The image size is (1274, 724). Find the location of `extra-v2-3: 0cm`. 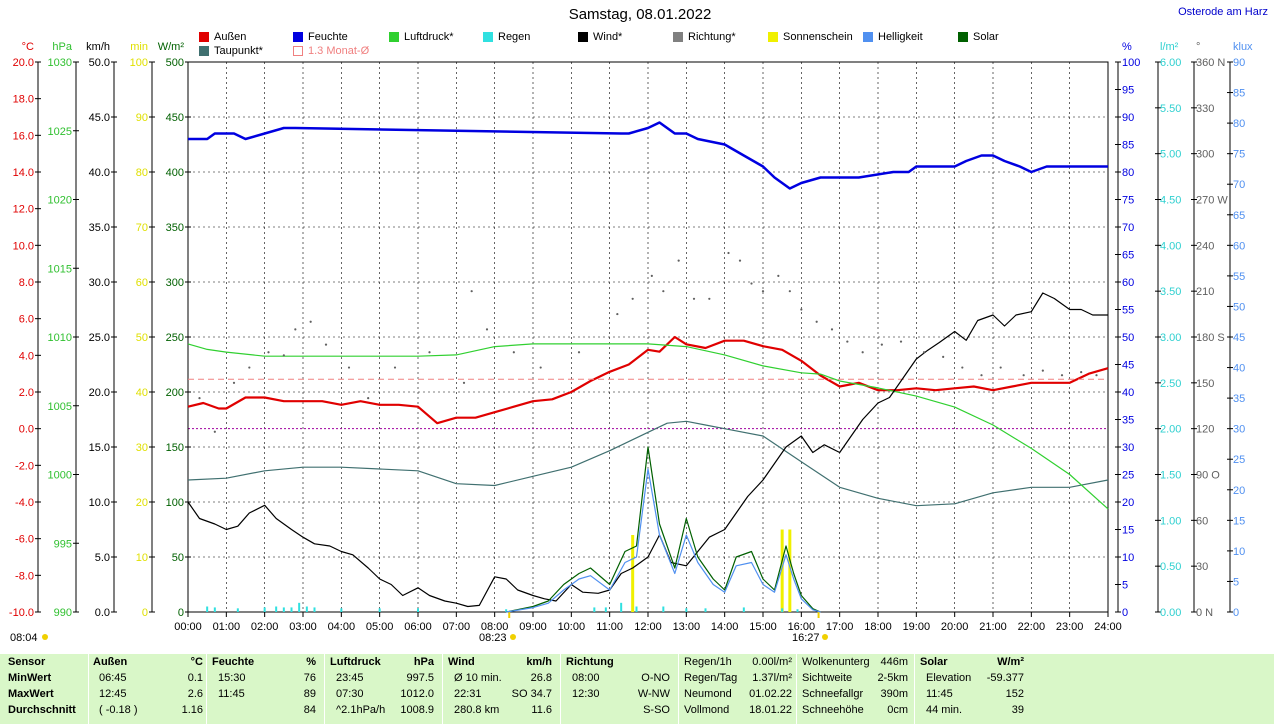

extra-v2-3: 0cm is located at coordinates (897, 710).